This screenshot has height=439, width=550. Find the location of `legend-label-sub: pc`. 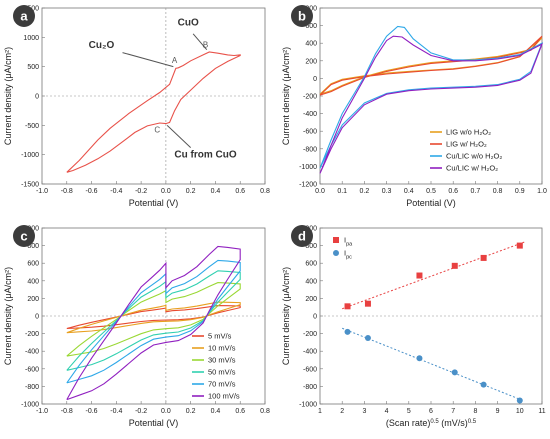

legend-label-sub: pc is located at coordinates (349, 258).